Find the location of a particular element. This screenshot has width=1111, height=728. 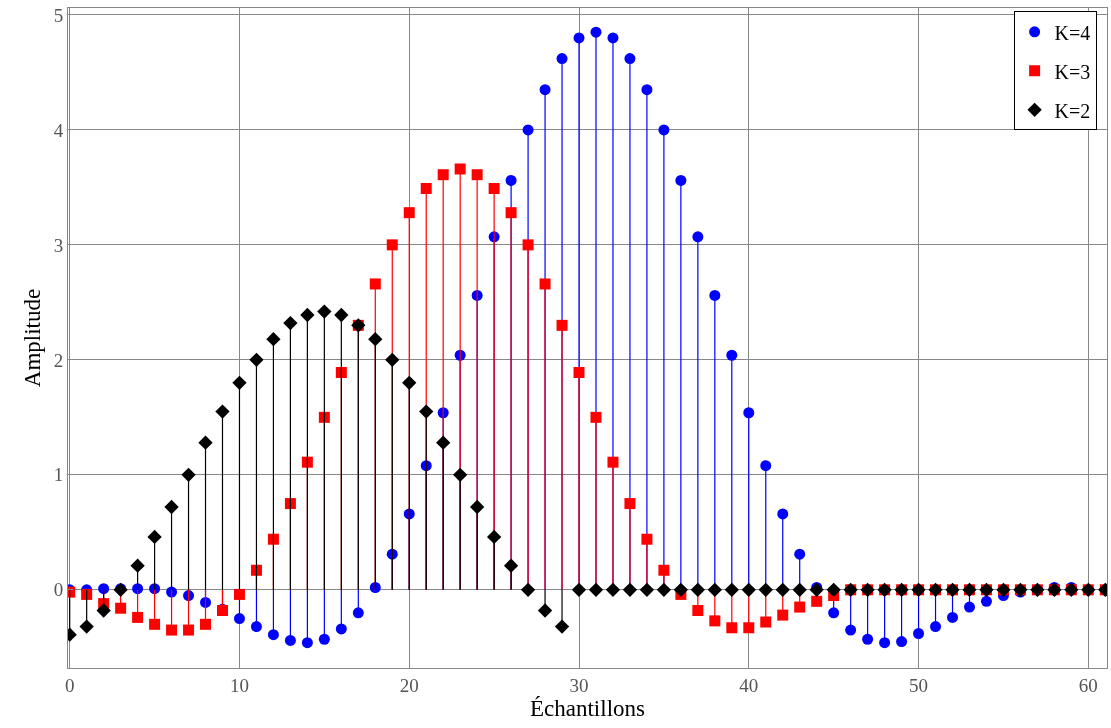

x-axis-title: Échantillons is located at coordinates (588, 708).